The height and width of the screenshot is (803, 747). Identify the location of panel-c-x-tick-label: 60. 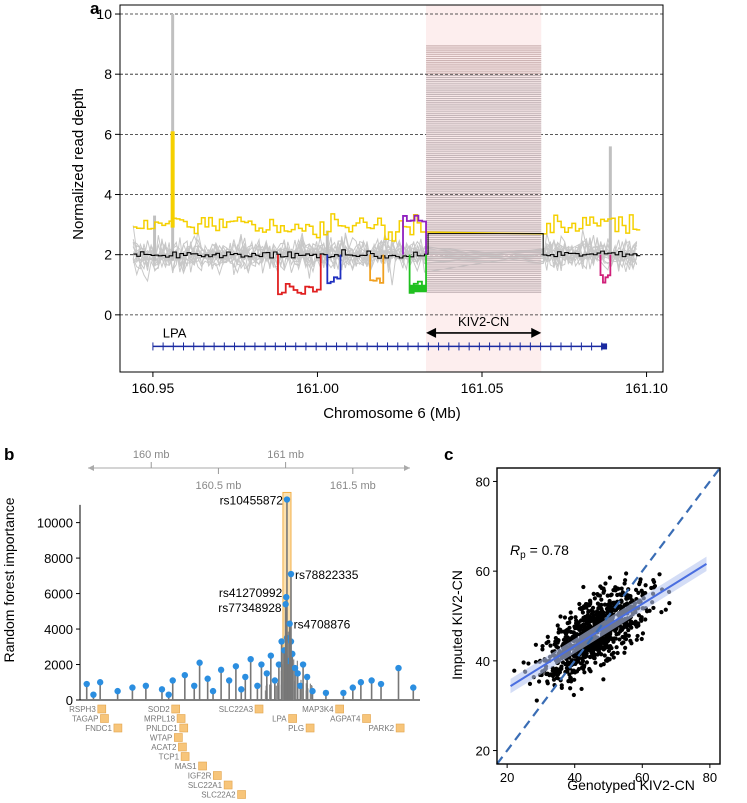
(642, 777).